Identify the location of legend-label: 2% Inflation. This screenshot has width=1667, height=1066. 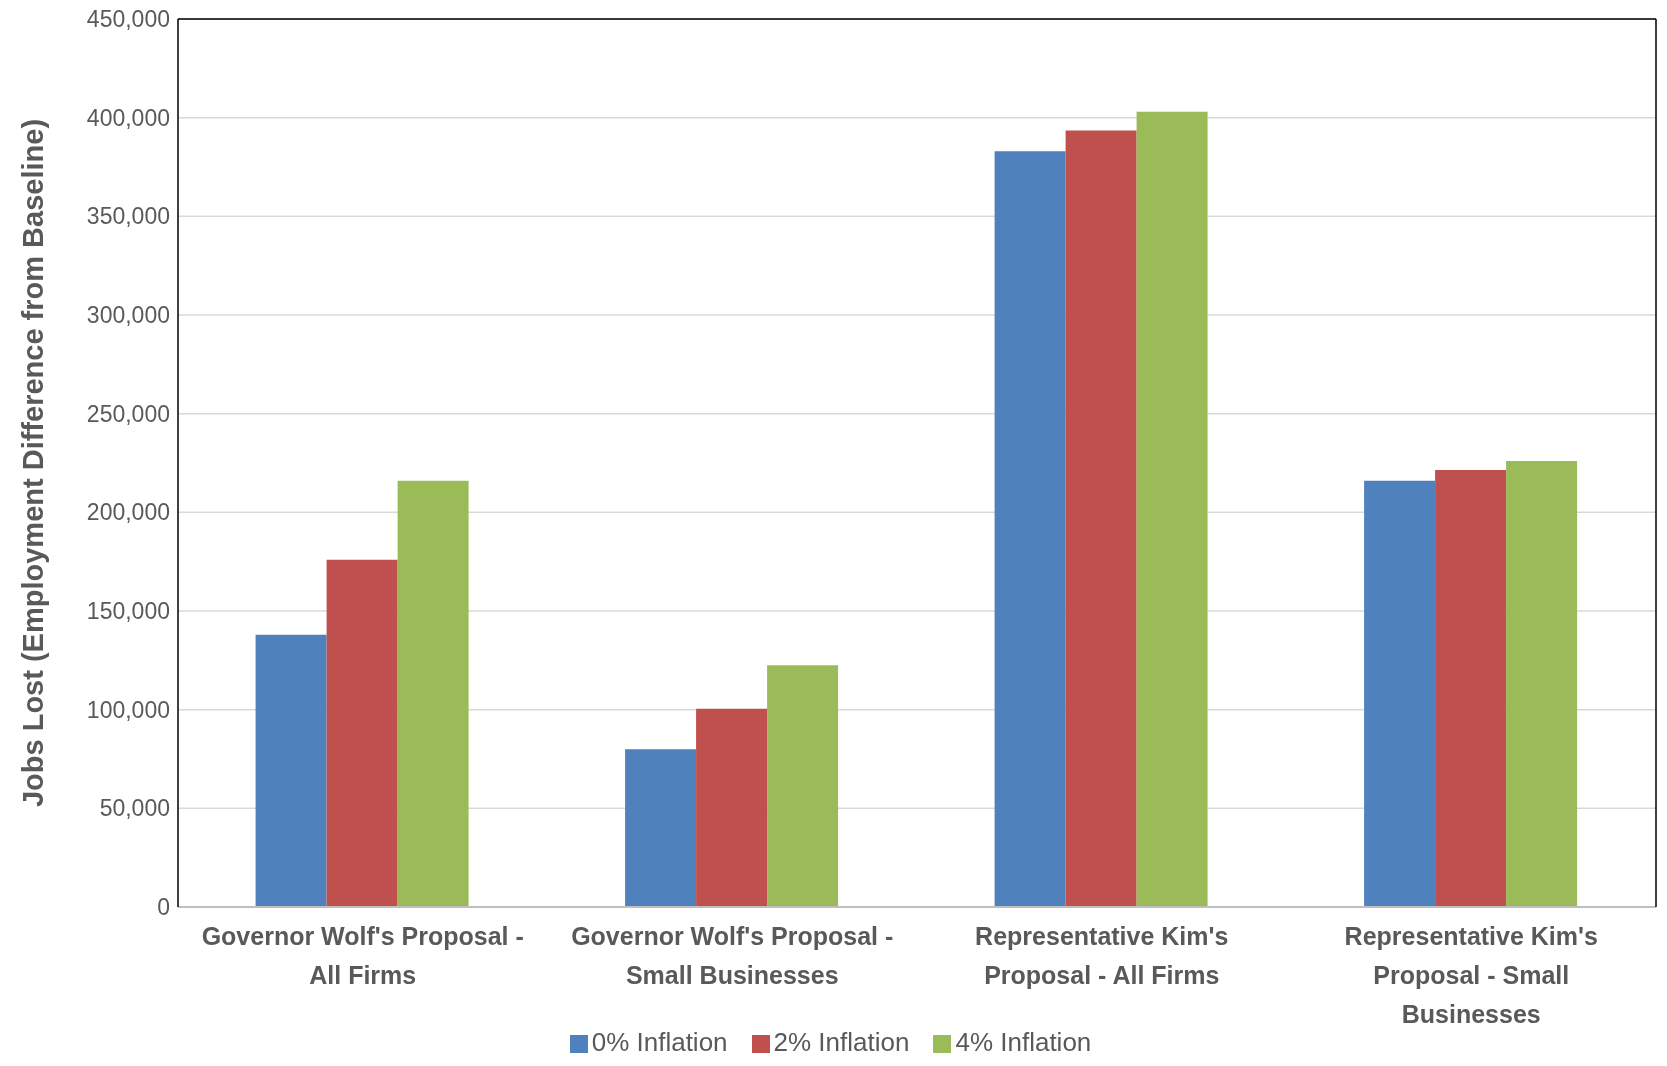
(841, 1042).